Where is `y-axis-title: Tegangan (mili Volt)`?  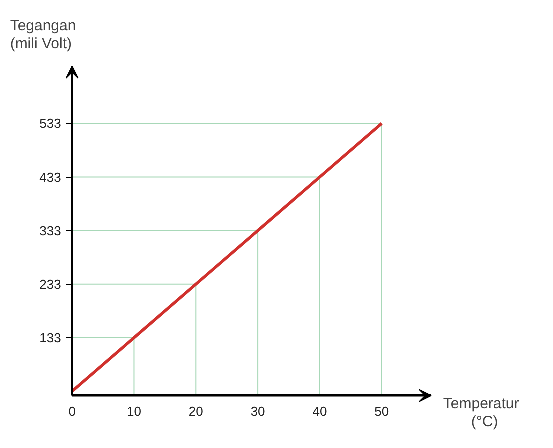 y-axis-title: Tegangan (mili Volt) is located at coordinates (43, 34).